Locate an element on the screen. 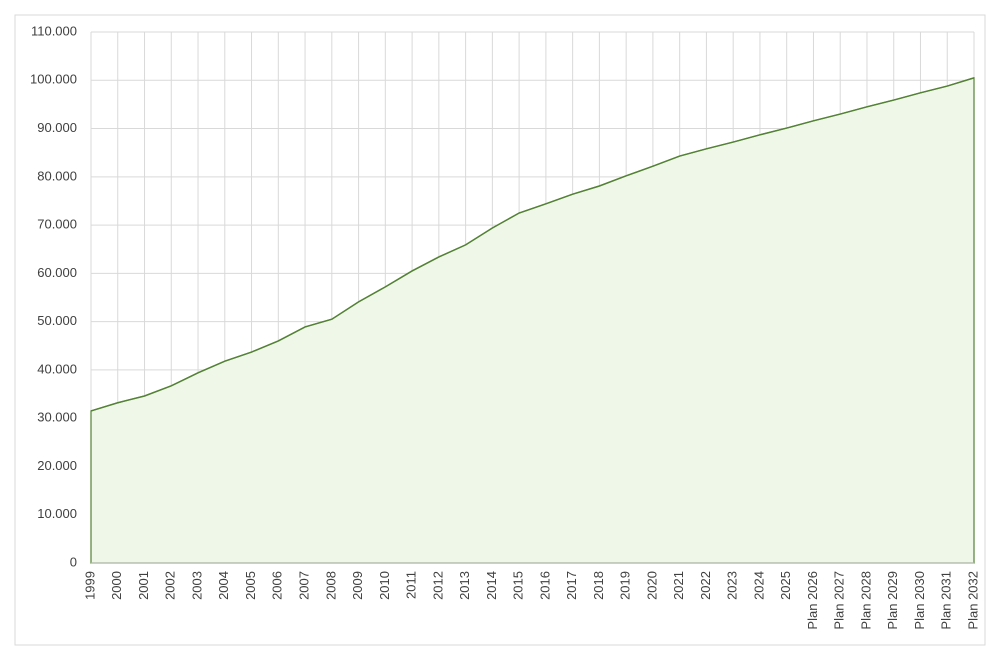 The width and height of the screenshot is (1000, 668). x-tick-label: 2022 is located at coordinates (705, 585).